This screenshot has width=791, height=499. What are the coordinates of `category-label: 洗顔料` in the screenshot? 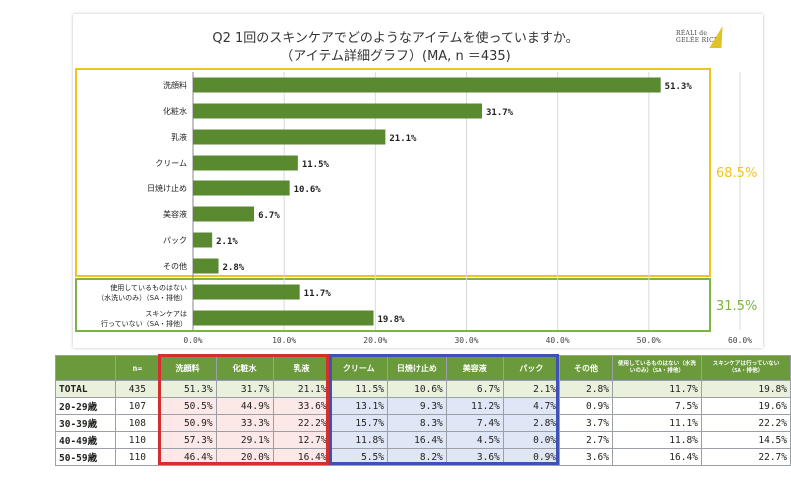 It's located at (175, 85).